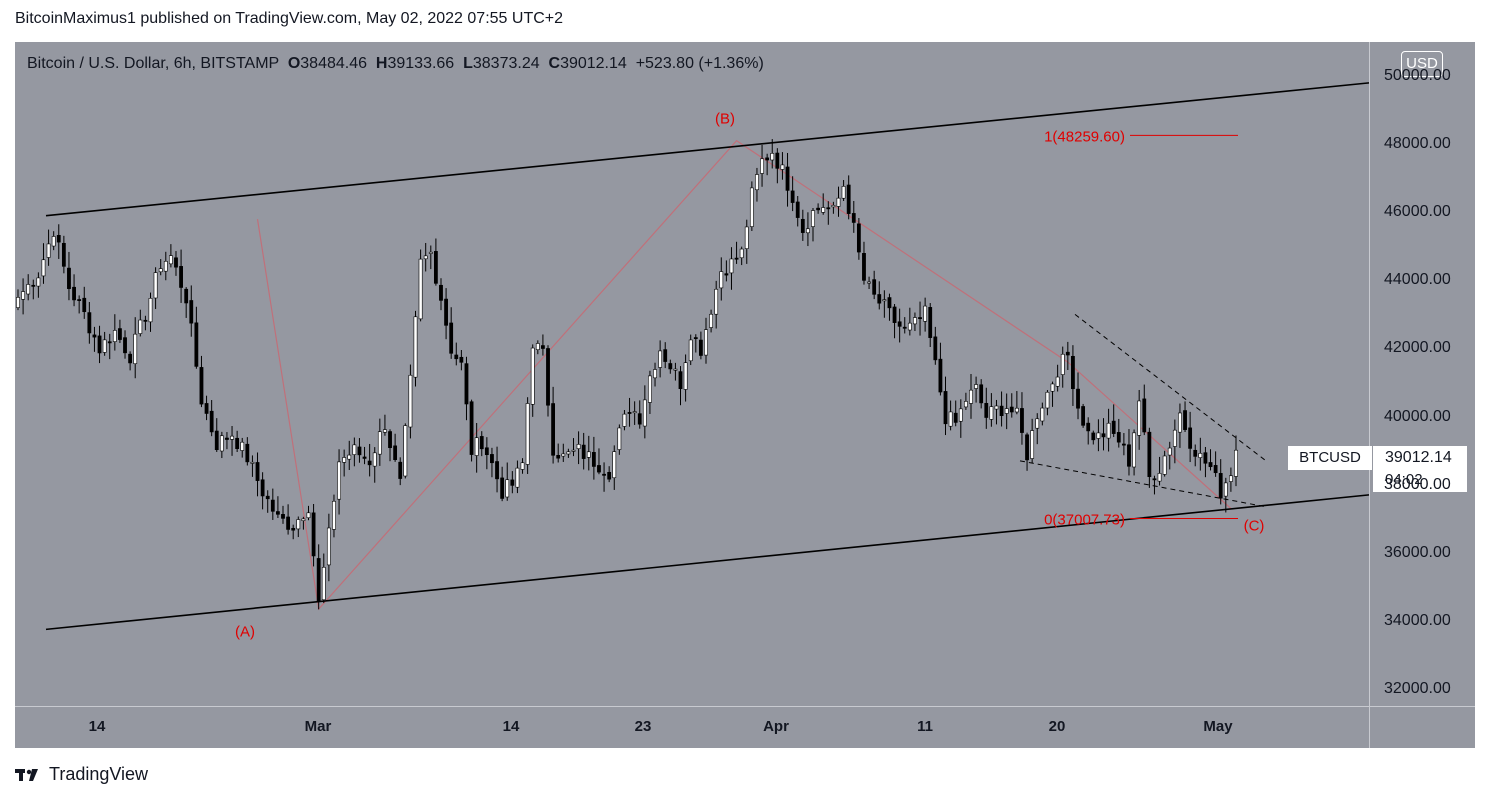 The width and height of the screenshot is (1489, 800). Describe the element at coordinates (506, 63) in the screenshot. I see `low-value: 38373.24` at that location.